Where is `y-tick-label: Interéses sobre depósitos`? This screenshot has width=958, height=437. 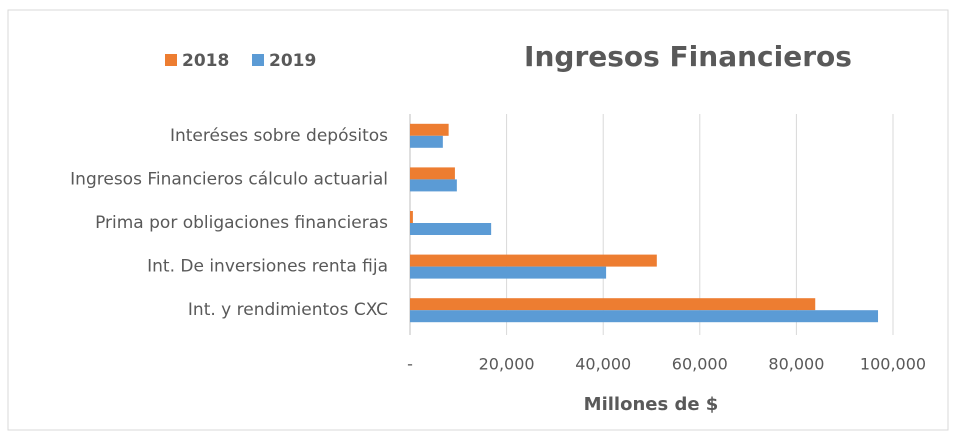 y-tick-label: Interéses sobre depósitos is located at coordinates (279, 136).